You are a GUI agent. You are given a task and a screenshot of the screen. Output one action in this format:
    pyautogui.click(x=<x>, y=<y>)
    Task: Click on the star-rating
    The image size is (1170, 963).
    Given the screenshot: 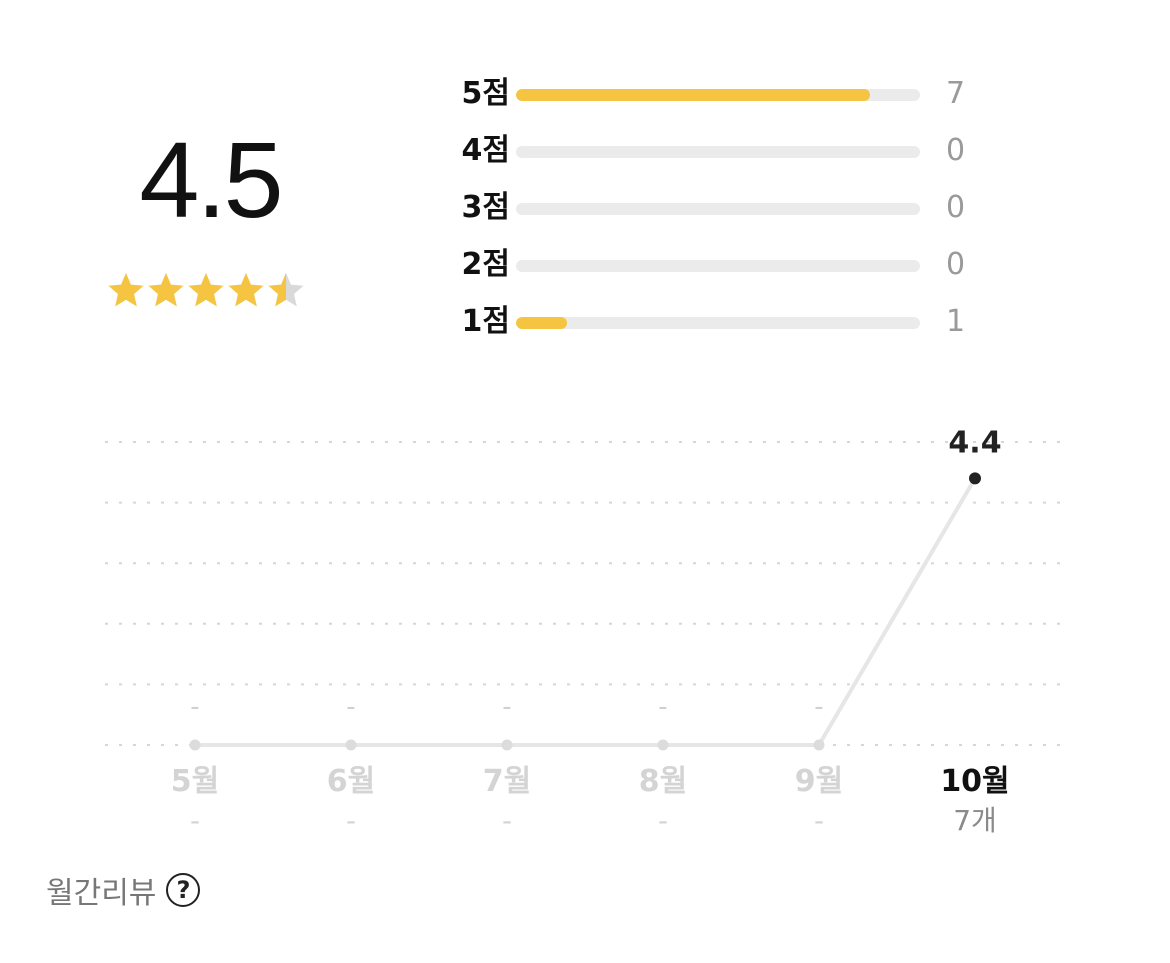 What is the action you would take?
    pyautogui.click(x=206, y=290)
    